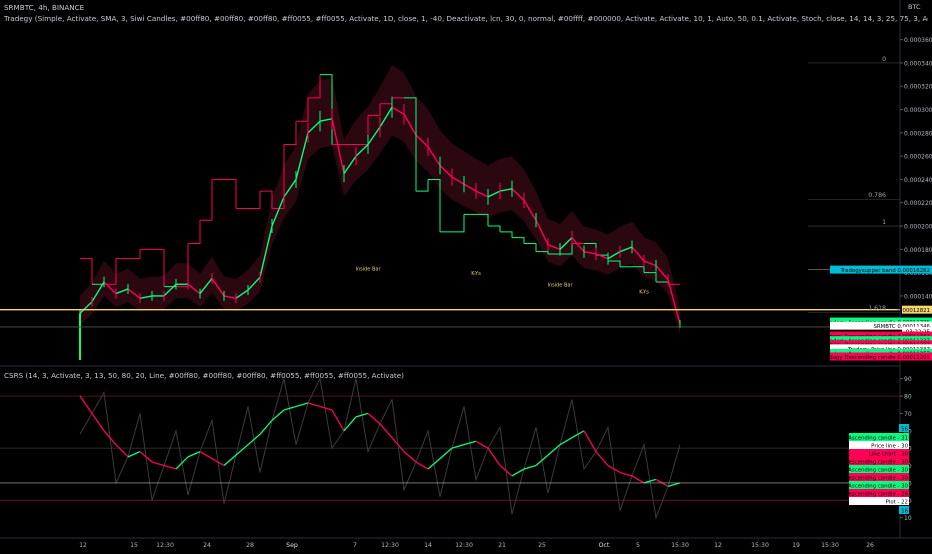 Image resolution: width=932 pixels, height=554 pixels. Describe the element at coordinates (897, 502) in the screenshot. I see `osc-label: Plot - 22` at that location.